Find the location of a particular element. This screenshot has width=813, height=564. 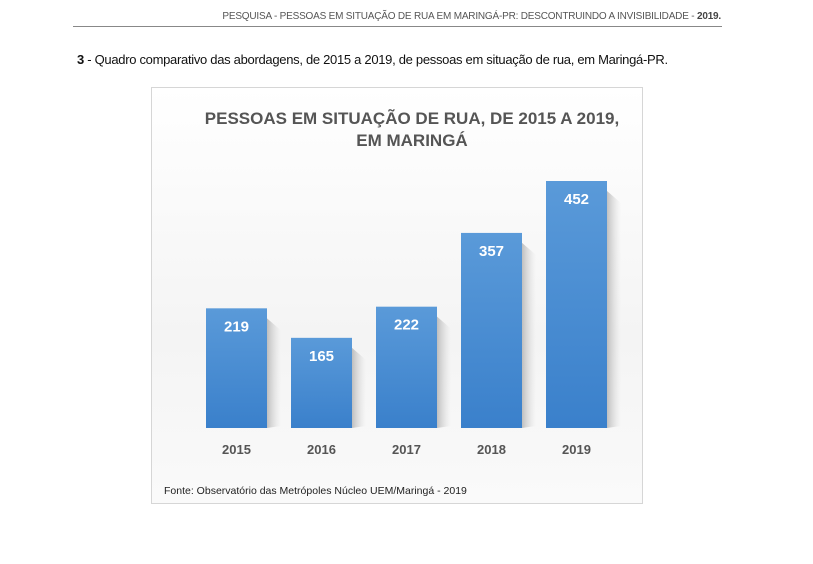

bar-2019 is located at coordinates (576, 304).